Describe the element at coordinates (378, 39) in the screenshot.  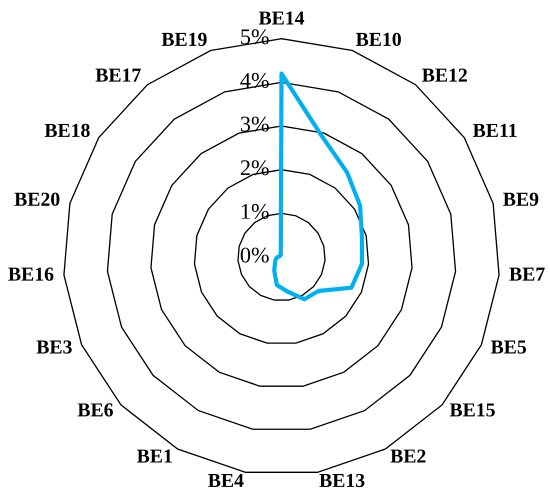
I see `spoke-label: BE10` at that location.